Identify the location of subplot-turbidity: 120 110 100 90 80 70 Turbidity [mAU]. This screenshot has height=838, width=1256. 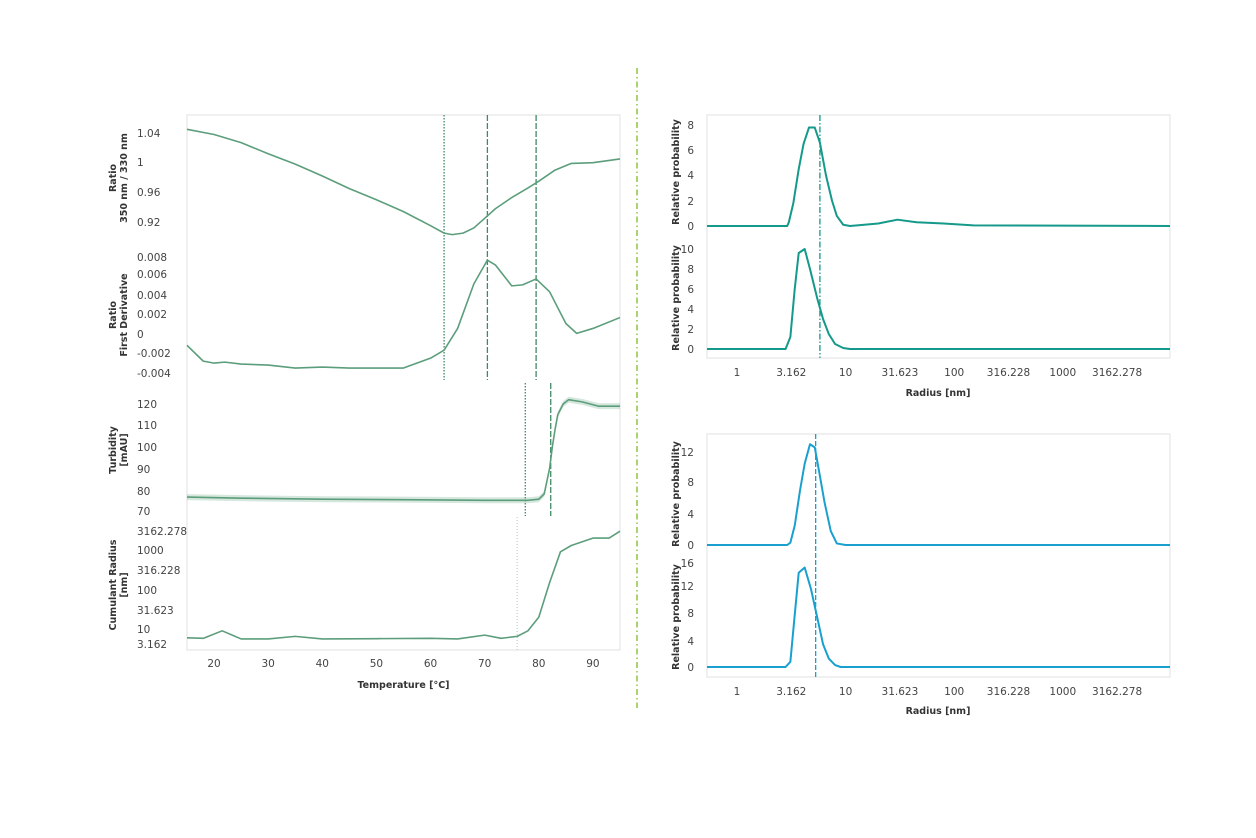
(364, 450).